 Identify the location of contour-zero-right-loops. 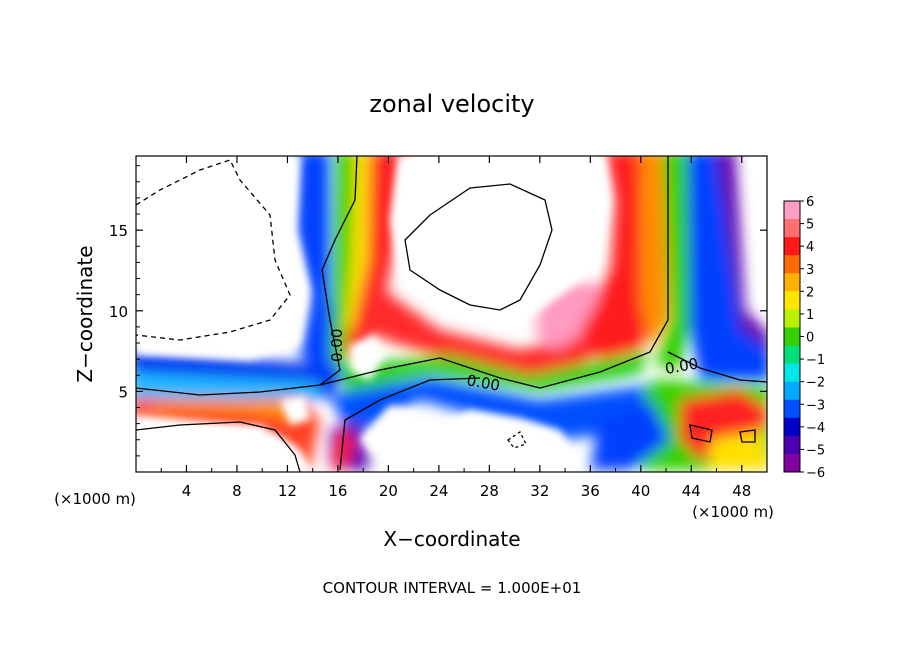
(722, 433).